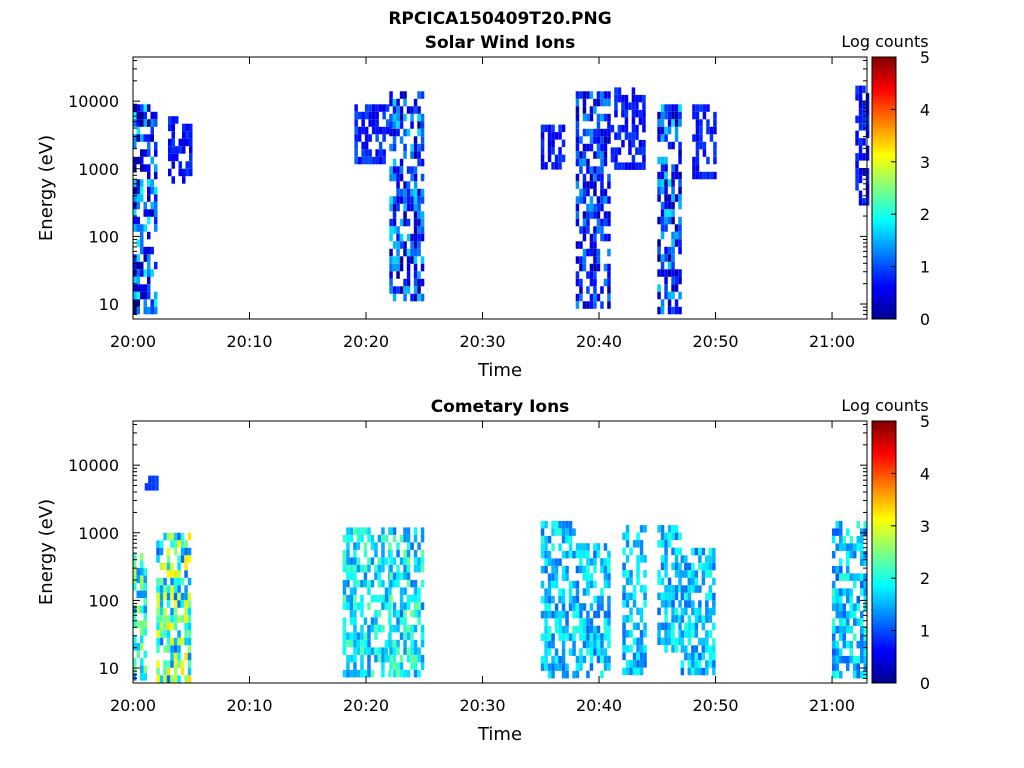 The width and height of the screenshot is (1024, 768). What do you see at coordinates (884, 552) in the screenshot?
I see `colorbar-gradient` at bounding box center [884, 552].